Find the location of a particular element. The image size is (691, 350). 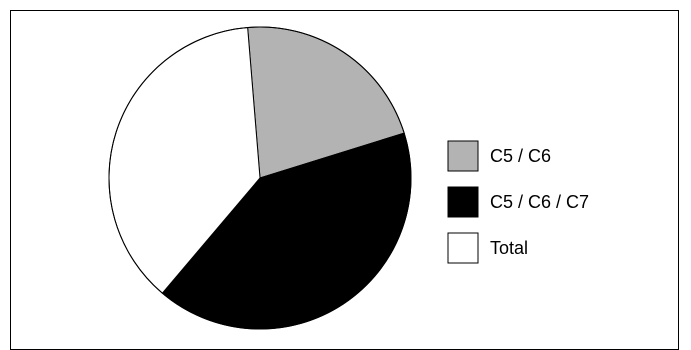

legend-label-c5-c6: C5 / C6 is located at coordinates (520, 156).